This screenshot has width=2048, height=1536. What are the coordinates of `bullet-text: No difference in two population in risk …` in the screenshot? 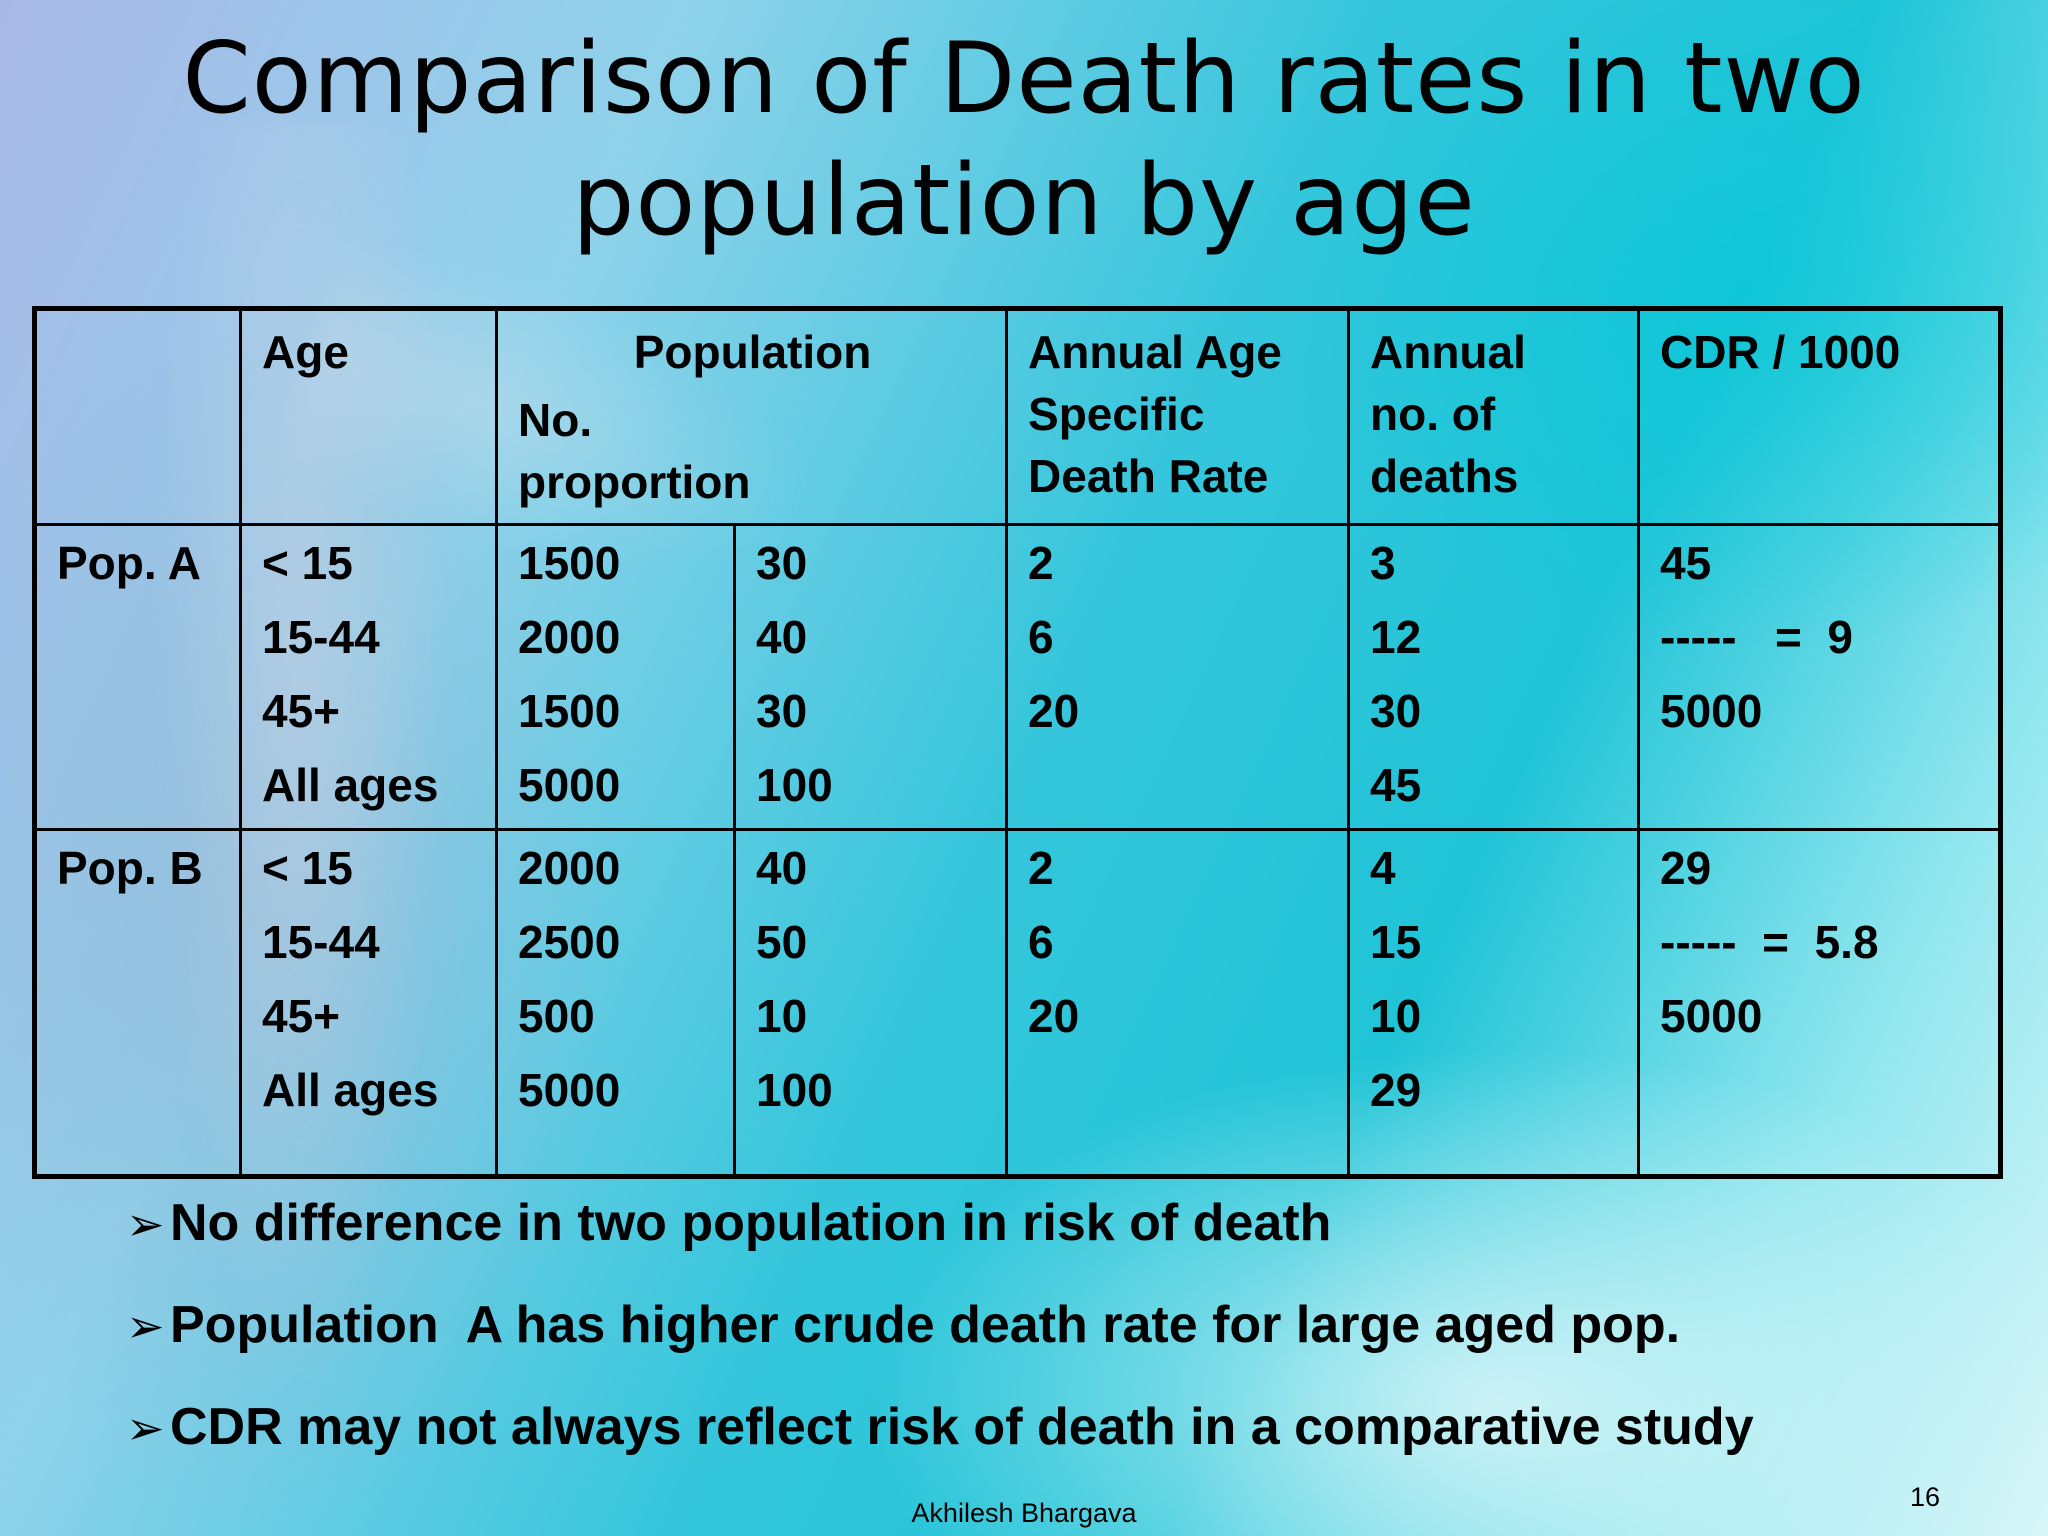 It's located at (751, 1223).